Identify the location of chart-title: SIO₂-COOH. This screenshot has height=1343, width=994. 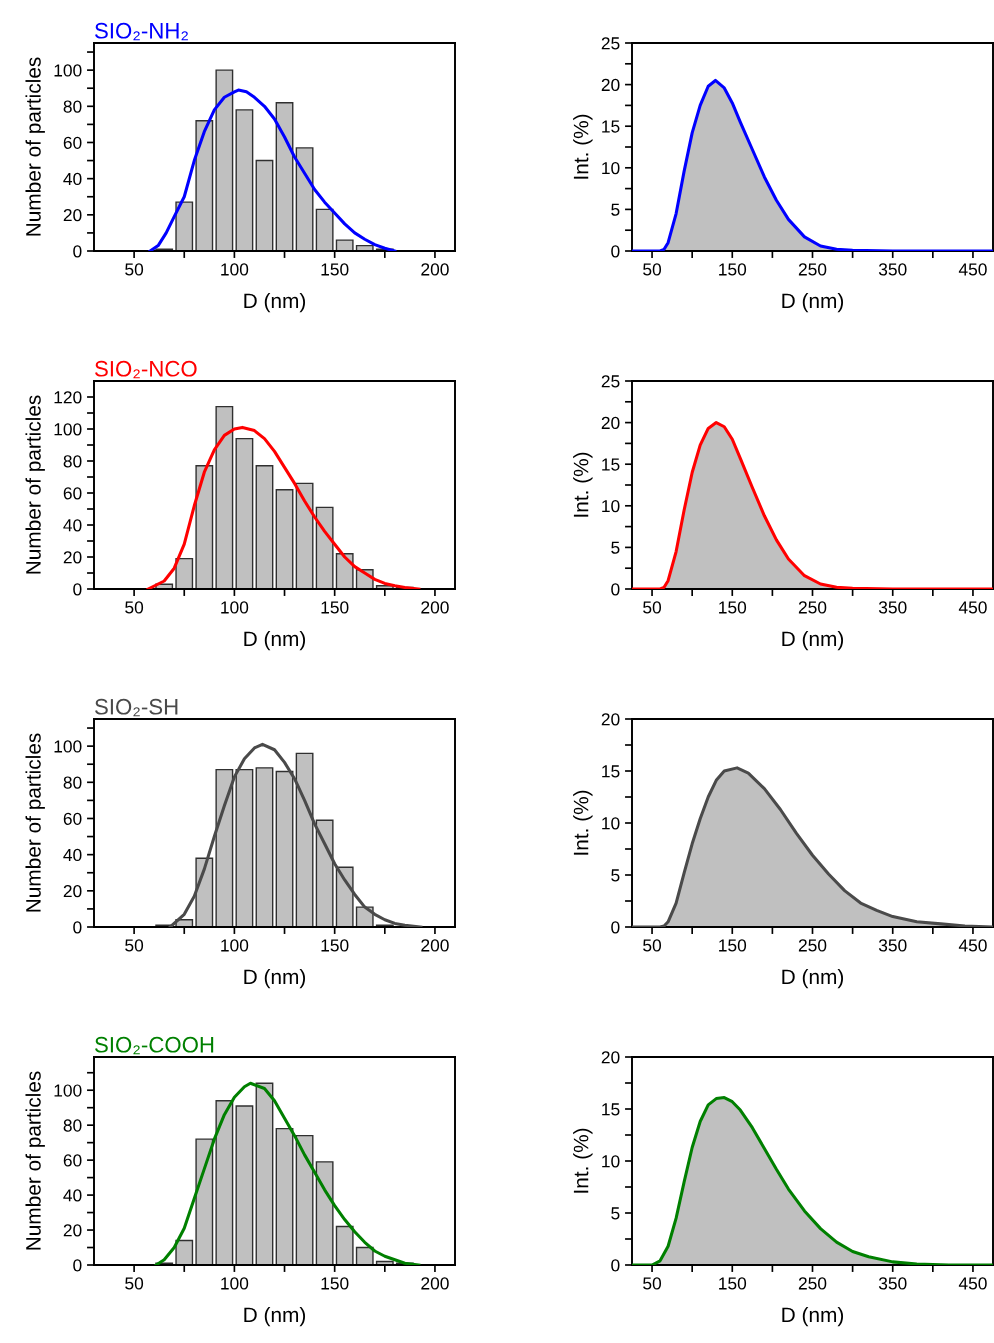
(154, 1045).